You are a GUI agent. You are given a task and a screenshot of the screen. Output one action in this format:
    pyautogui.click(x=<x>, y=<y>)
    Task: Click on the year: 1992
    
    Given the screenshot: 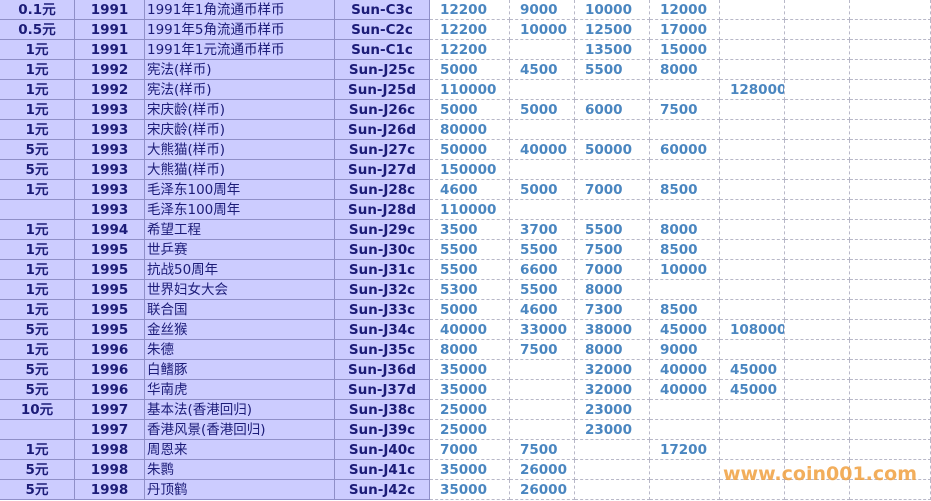 What is the action you would take?
    pyautogui.click(x=110, y=70)
    